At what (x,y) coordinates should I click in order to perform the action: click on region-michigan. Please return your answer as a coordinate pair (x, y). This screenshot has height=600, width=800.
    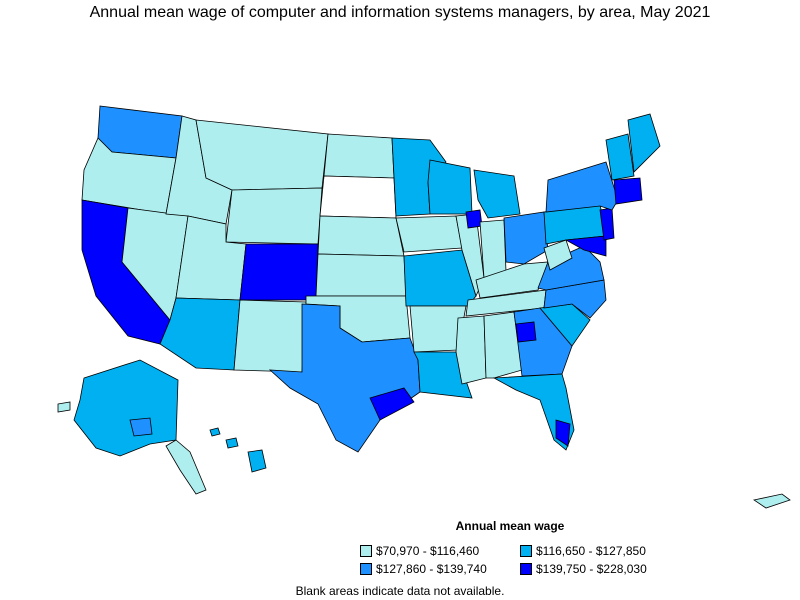
    Looking at the image, I should click on (497, 194).